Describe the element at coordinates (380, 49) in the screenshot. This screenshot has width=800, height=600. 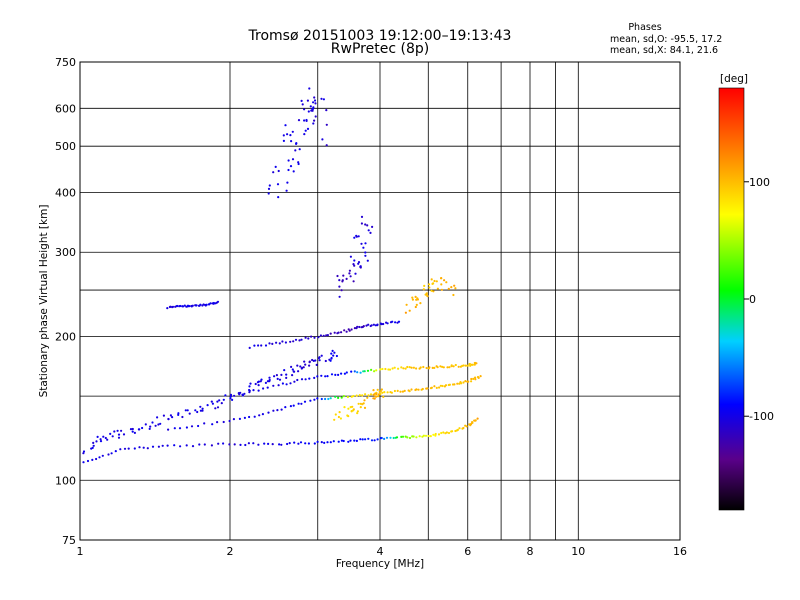
I see `chart-subtitle: RwPretec (8p)` at that location.